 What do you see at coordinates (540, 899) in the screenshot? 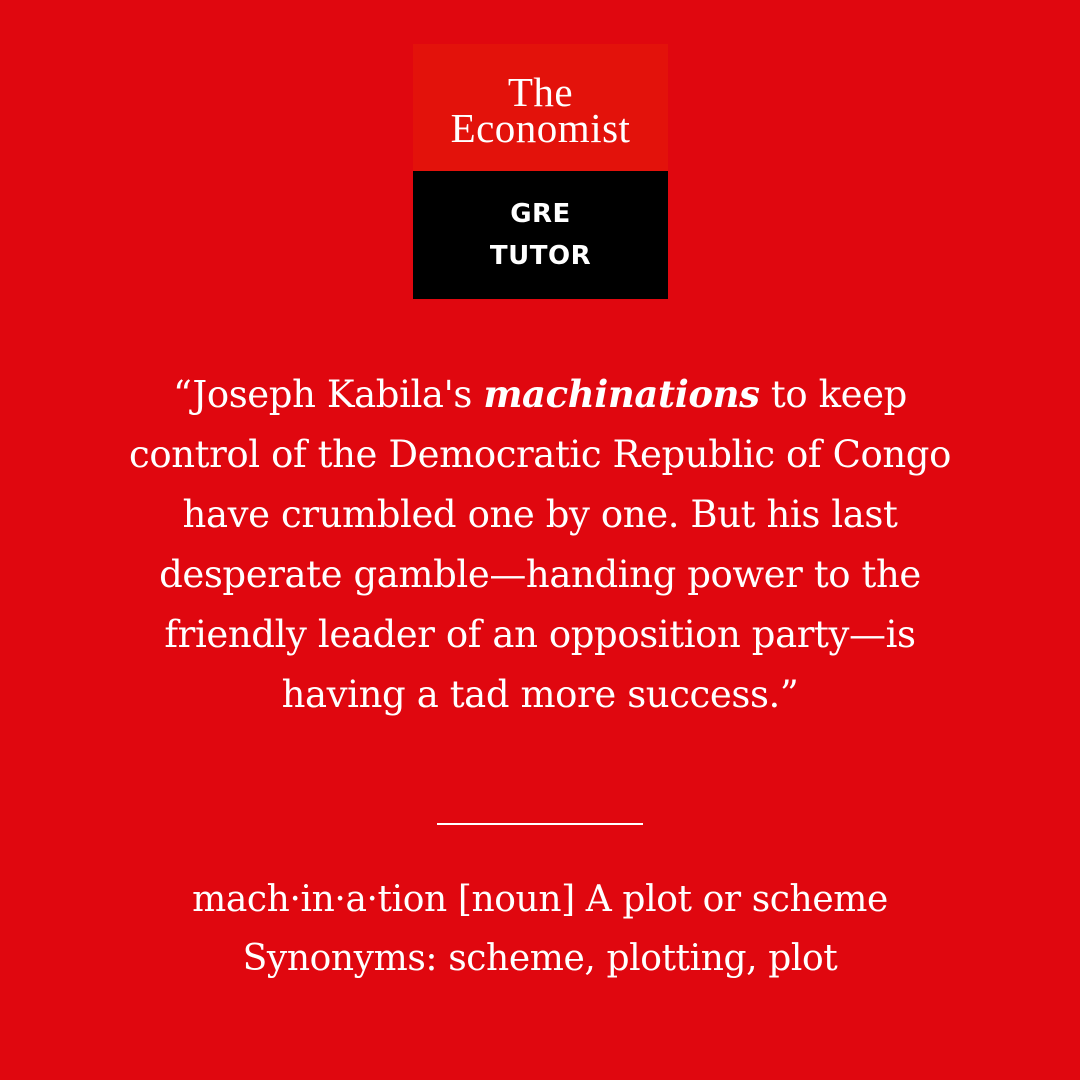
I see `definition-line: mach·in·a·tion [noun] A plot or scheme` at bounding box center [540, 899].